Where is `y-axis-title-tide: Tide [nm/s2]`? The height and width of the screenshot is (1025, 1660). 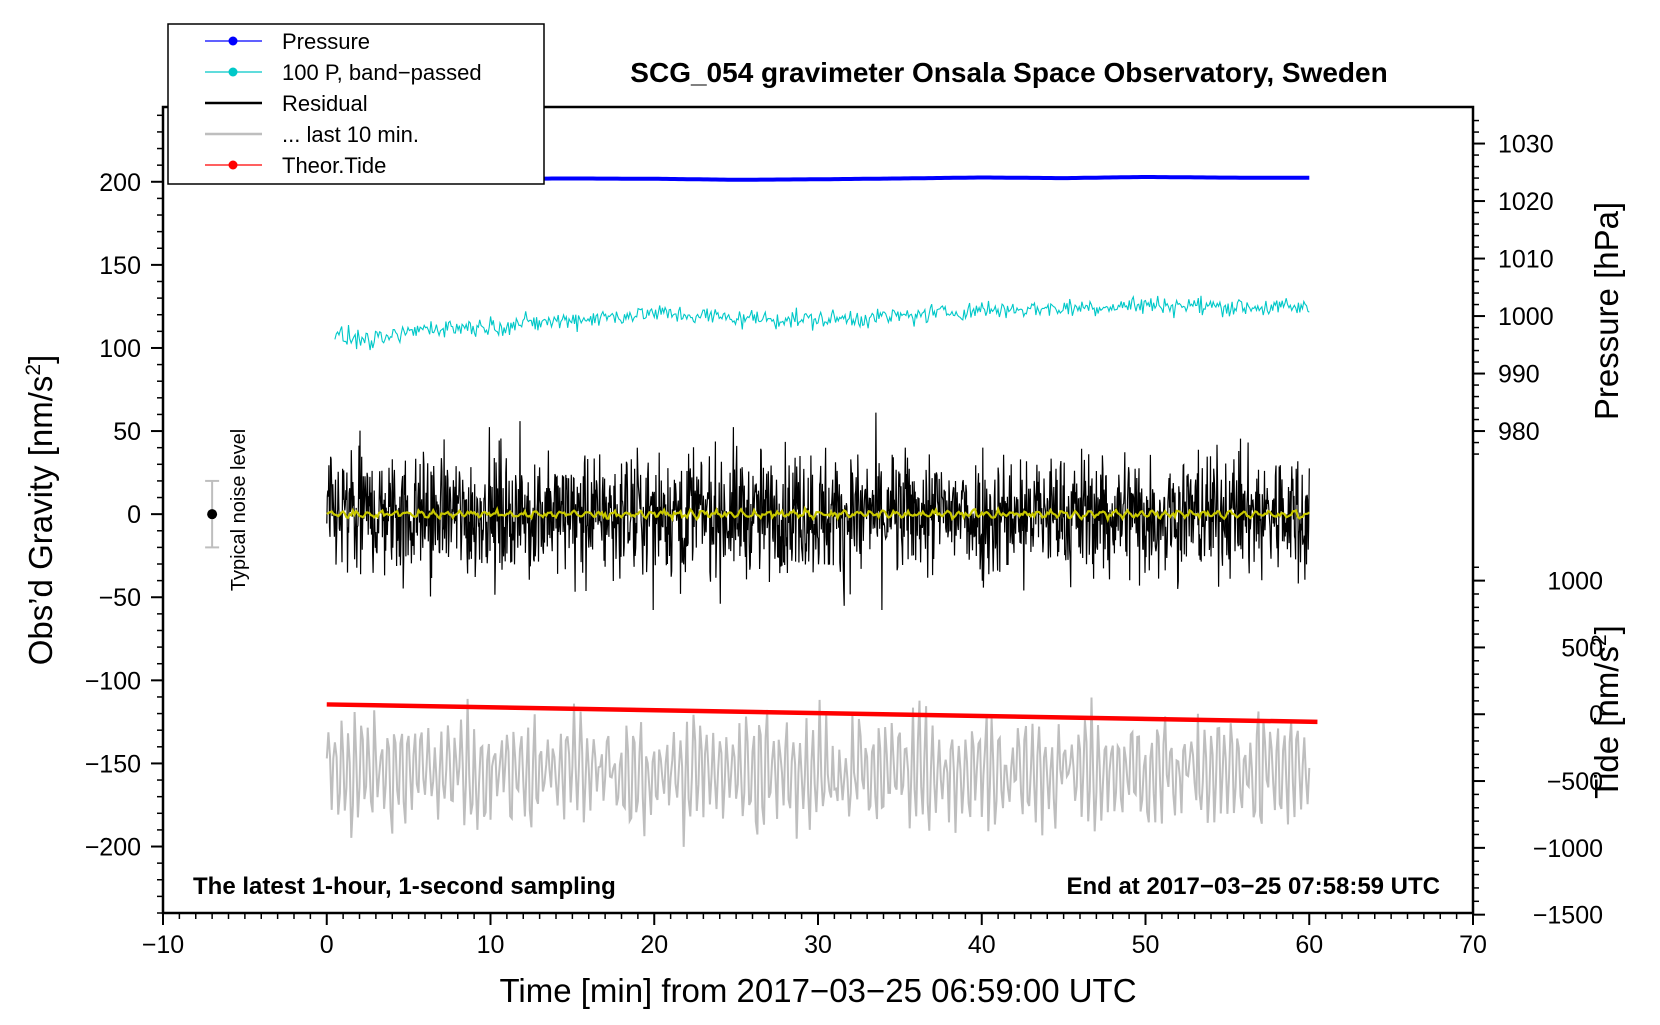
y-axis-title-tide: Tide [nm/s2] is located at coordinates (1606, 712).